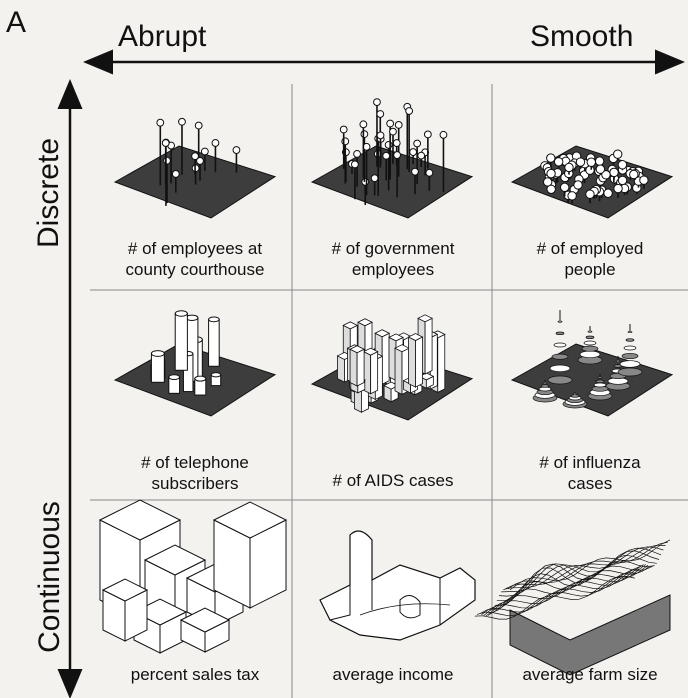  What do you see at coordinates (195, 259) in the screenshot?
I see `caption-r1c1: # of employees at county courthouse` at bounding box center [195, 259].